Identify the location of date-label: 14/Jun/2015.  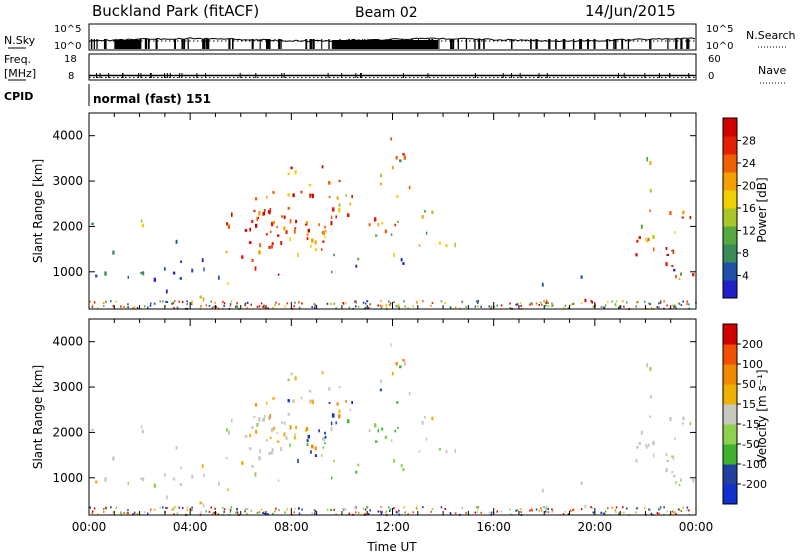
(630, 11).